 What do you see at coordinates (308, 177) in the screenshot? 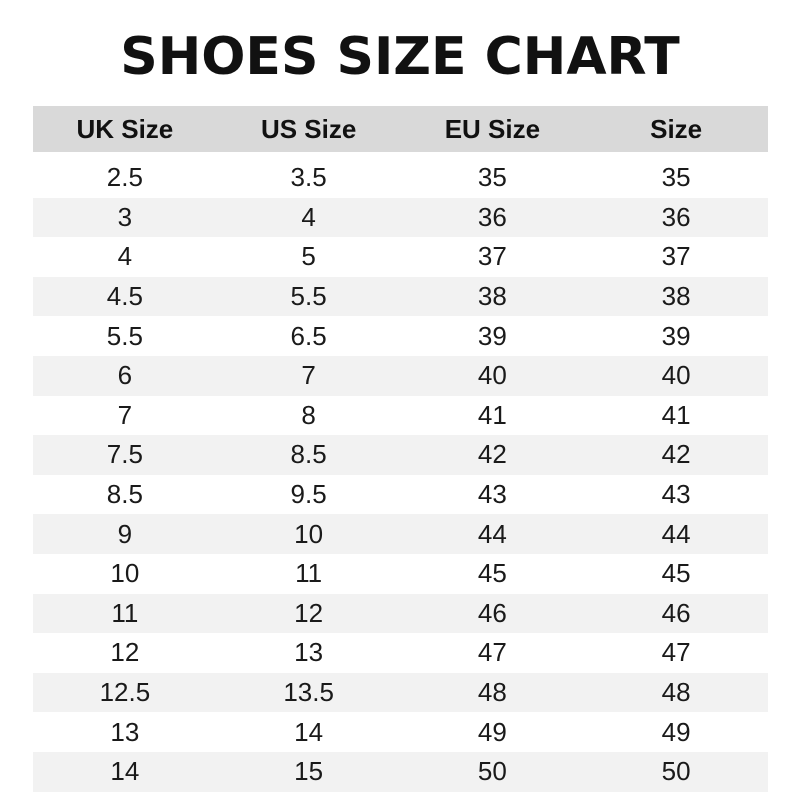
I see `table-cell: 3.5` at bounding box center [308, 177].